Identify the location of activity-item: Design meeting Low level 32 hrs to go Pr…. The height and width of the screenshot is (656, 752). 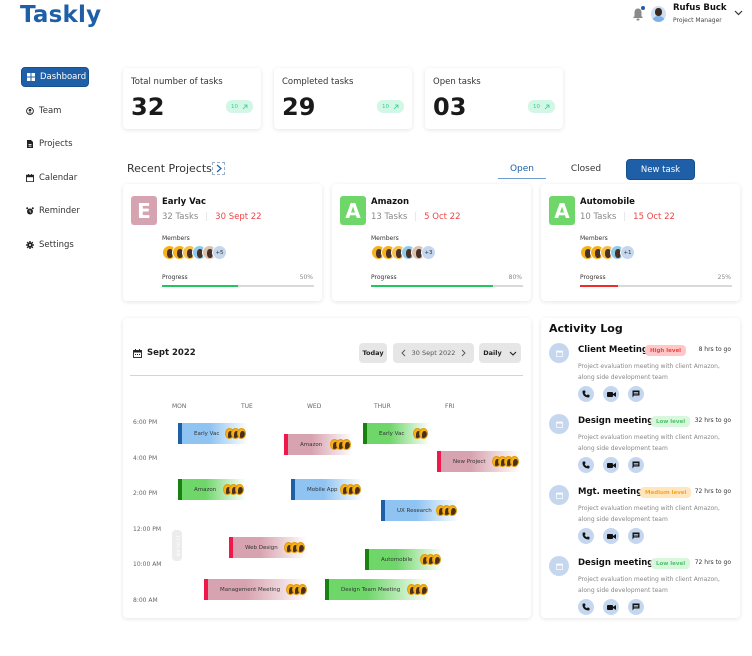
(640, 447).